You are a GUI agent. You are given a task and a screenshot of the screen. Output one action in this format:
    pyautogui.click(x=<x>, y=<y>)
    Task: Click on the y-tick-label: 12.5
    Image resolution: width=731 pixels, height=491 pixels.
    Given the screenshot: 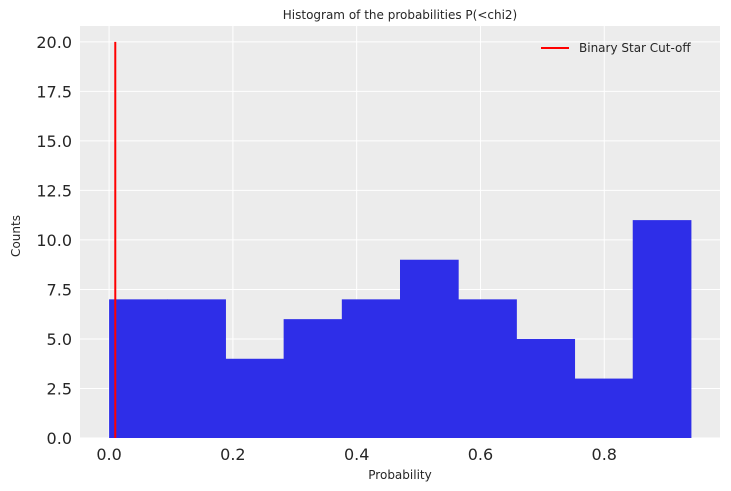 What is the action you would take?
    pyautogui.click(x=54, y=190)
    